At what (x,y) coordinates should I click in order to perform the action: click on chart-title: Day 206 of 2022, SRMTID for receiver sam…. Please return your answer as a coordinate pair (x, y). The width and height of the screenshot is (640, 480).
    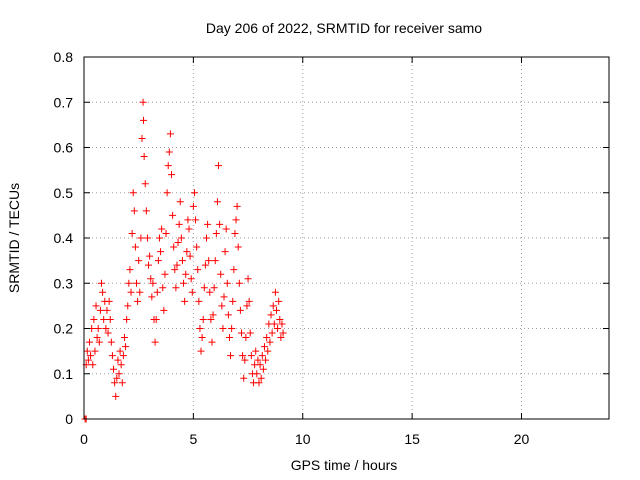
    Looking at the image, I should click on (344, 28).